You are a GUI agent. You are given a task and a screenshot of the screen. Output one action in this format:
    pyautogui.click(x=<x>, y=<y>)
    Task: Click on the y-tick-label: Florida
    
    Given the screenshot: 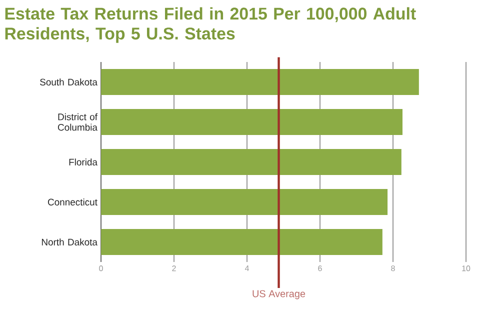 What is the action you would take?
    pyautogui.click(x=83, y=162)
    